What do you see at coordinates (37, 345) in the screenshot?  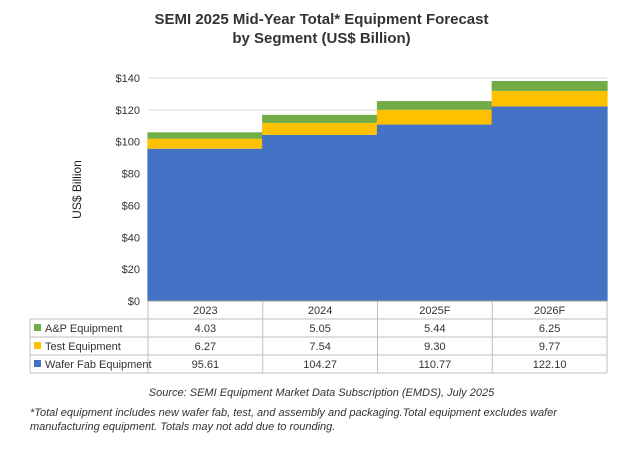 I see `legend-swatch-test-equipment` at bounding box center [37, 345].